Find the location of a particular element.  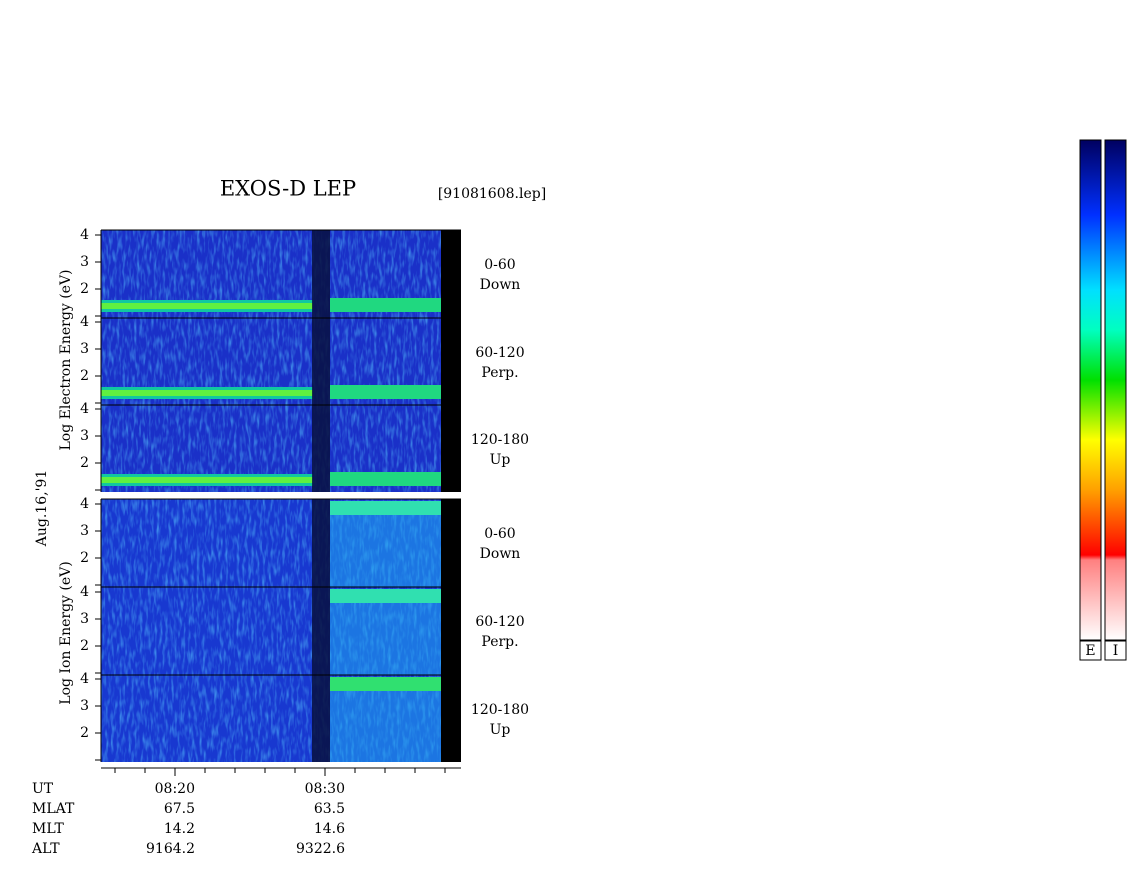

footer-cell: MLAT is located at coordinates (53, 809).